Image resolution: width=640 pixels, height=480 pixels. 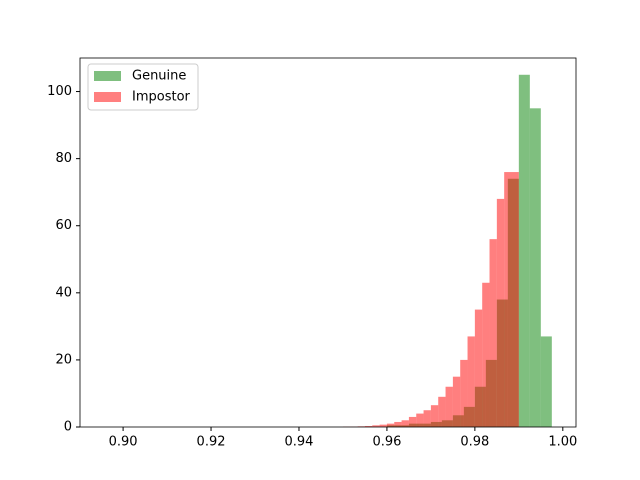 I want to click on legend-label: Genuine, so click(x=159, y=76).